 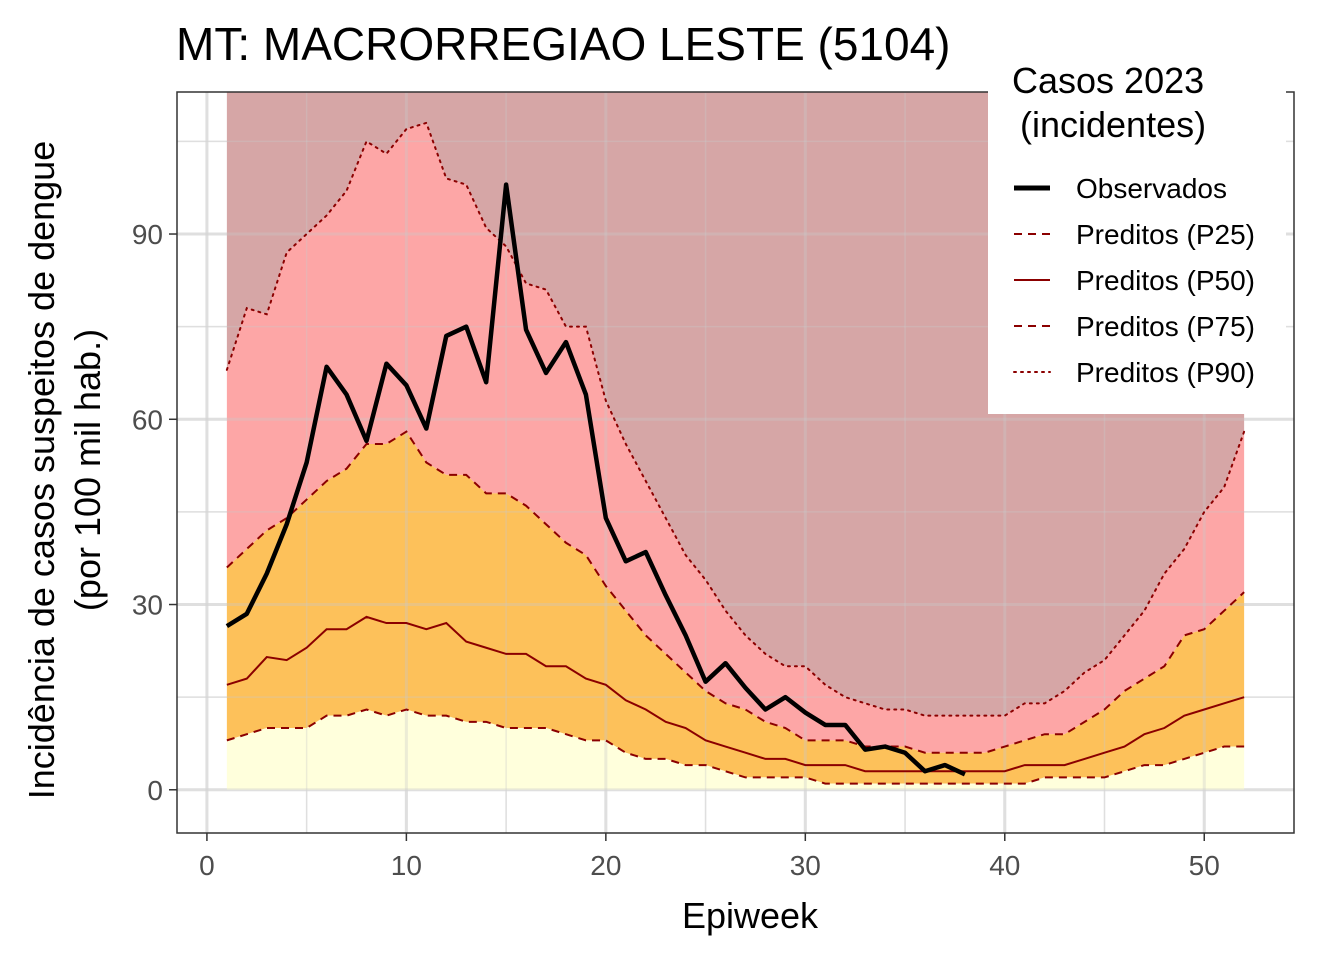 What do you see at coordinates (406, 865) in the screenshot?
I see `x-tick-label: 10` at bounding box center [406, 865].